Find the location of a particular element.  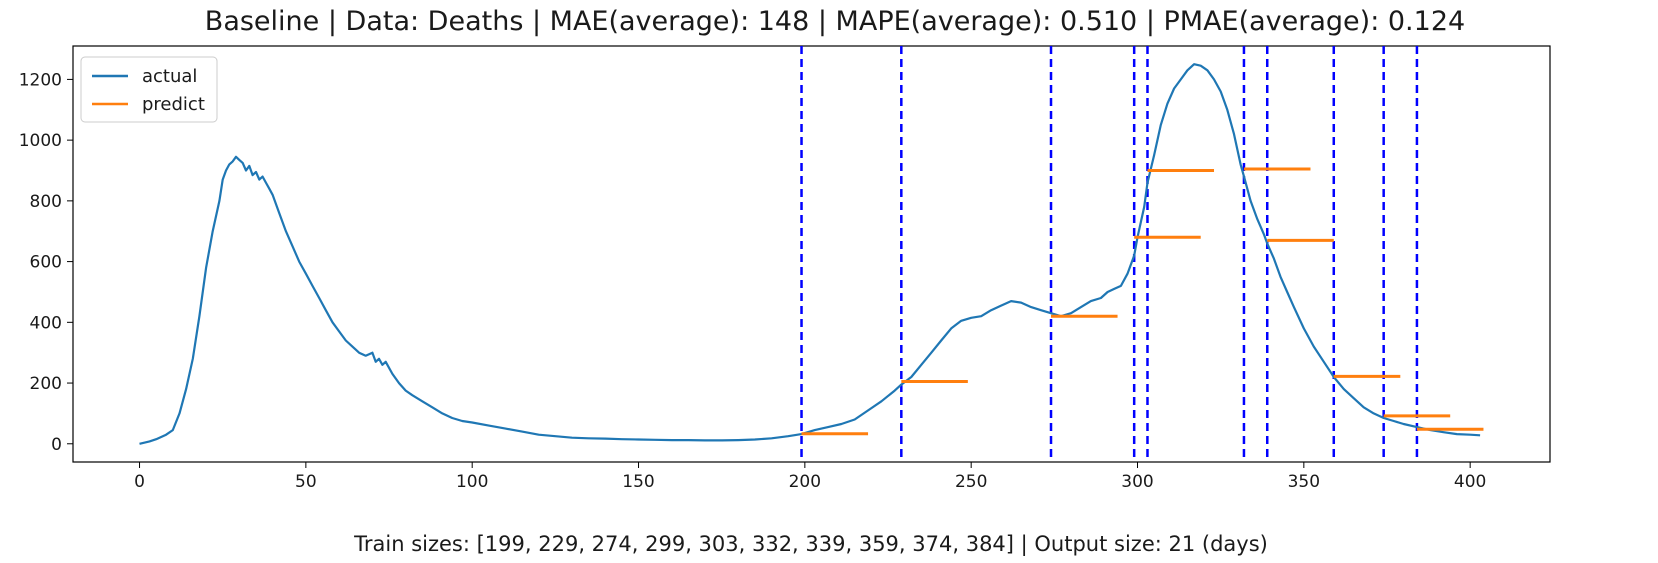

y-tick-label: 800 is located at coordinates (46, 202).